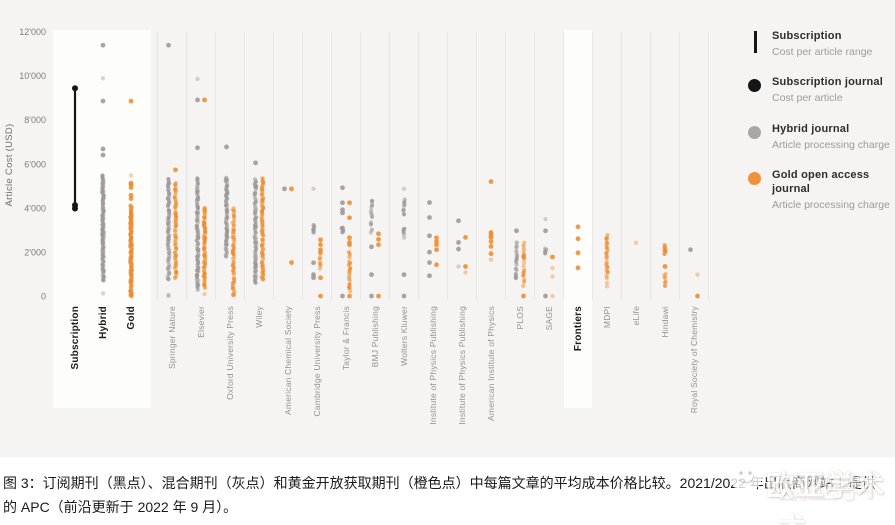  What do you see at coordinates (821, 90) in the screenshot?
I see `legend-item-subscription-journal: Subscription journal Cost per article` at bounding box center [821, 90].